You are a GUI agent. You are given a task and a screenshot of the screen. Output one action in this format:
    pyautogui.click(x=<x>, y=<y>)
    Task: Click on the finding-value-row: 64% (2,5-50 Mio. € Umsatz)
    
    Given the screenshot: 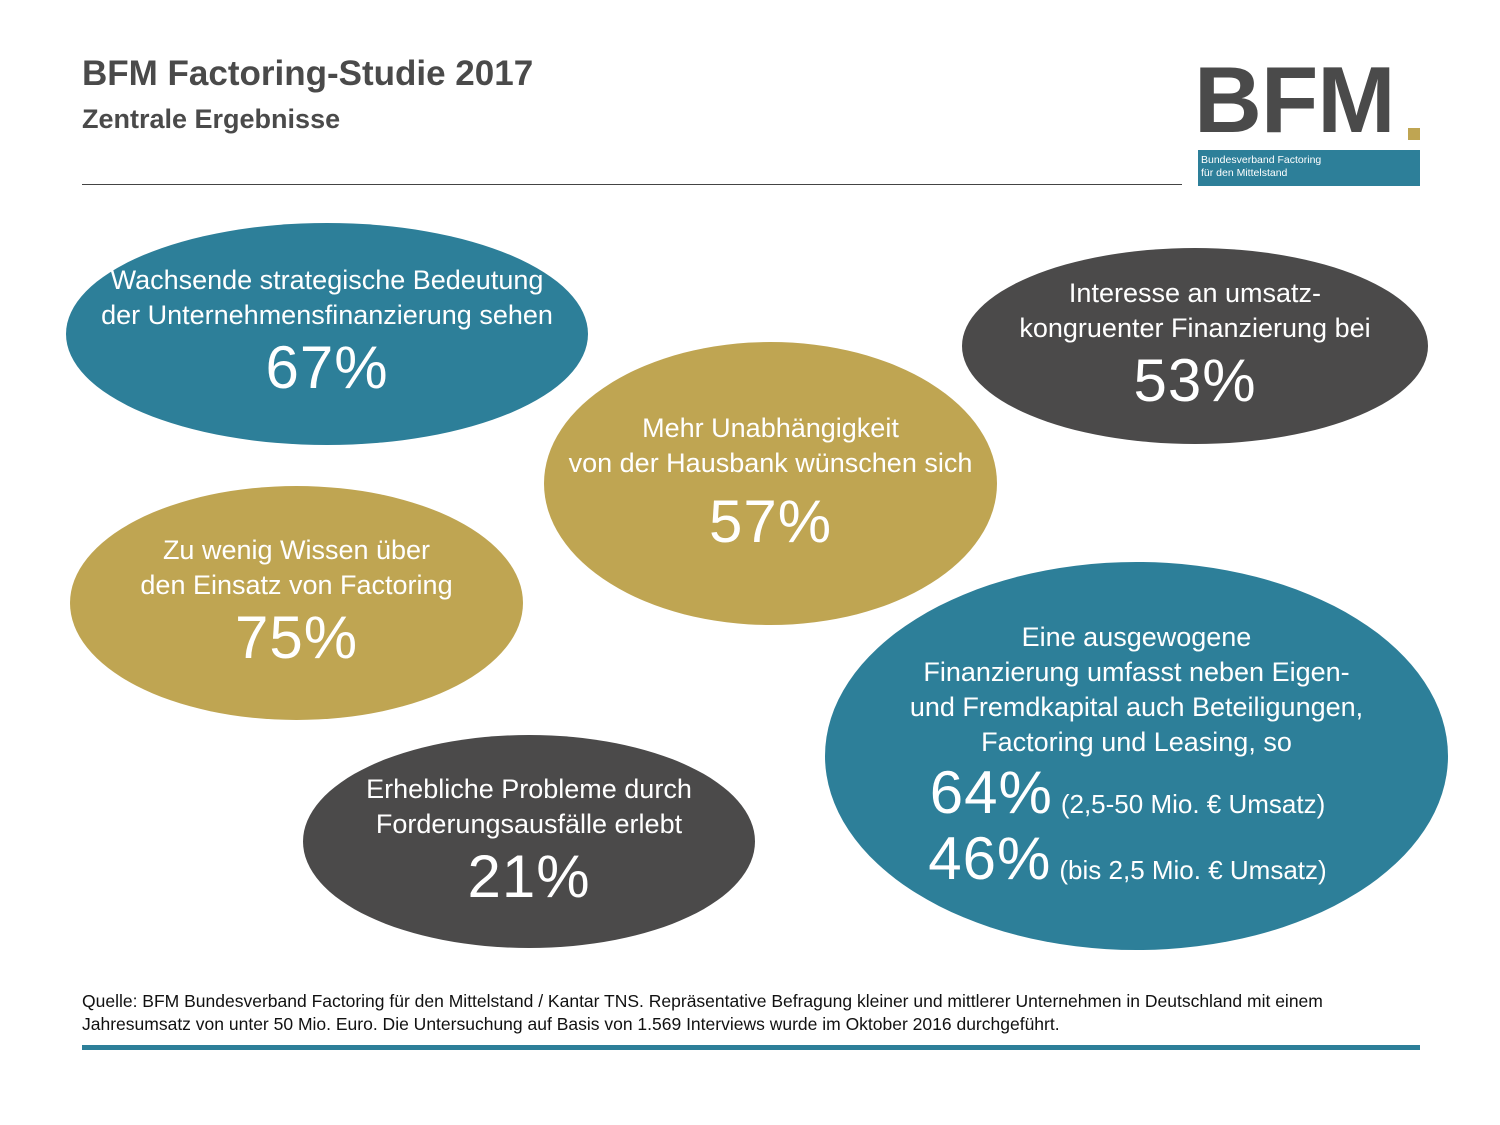 What is the action you would take?
    pyautogui.click(x=1128, y=793)
    